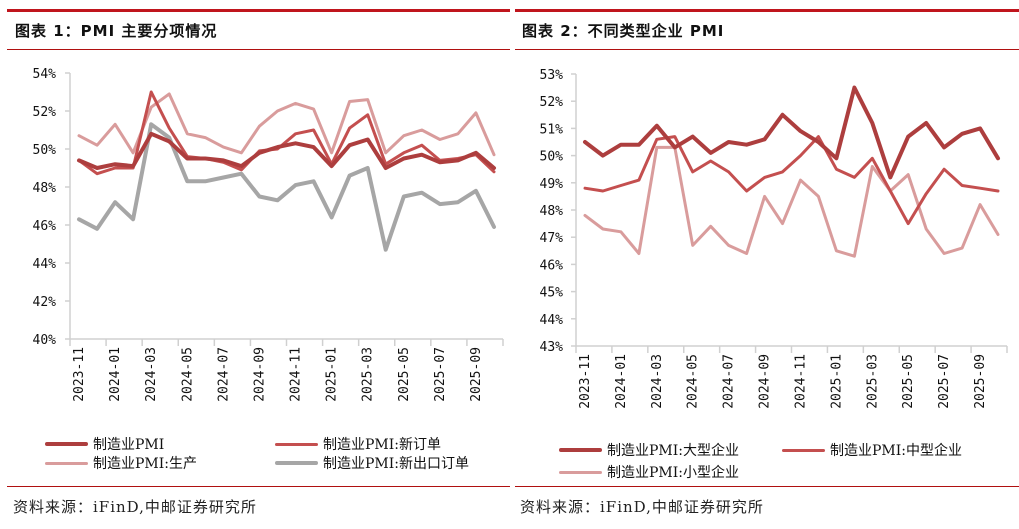 This screenshot has height=529, width=1019. What do you see at coordinates (552, 238) in the screenshot?
I see `chart2-y-tick-label: 47%` at bounding box center [552, 238].